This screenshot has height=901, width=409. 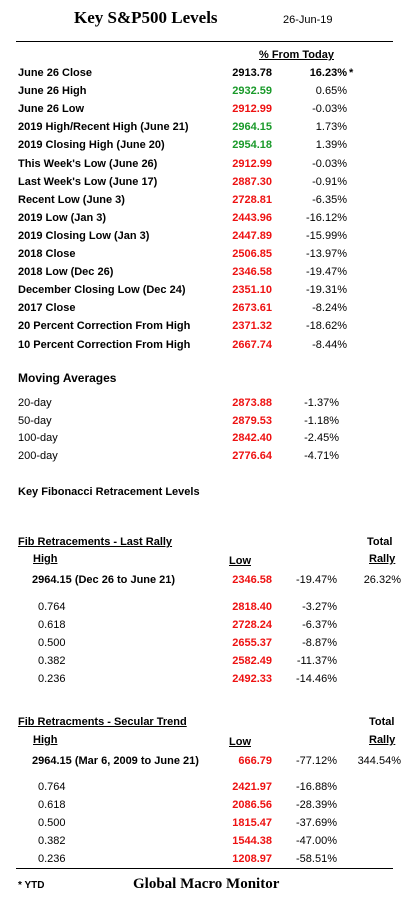 I want to click on fib-row: 0.236 1208.97 -58.51%, so click(x=204, y=861).